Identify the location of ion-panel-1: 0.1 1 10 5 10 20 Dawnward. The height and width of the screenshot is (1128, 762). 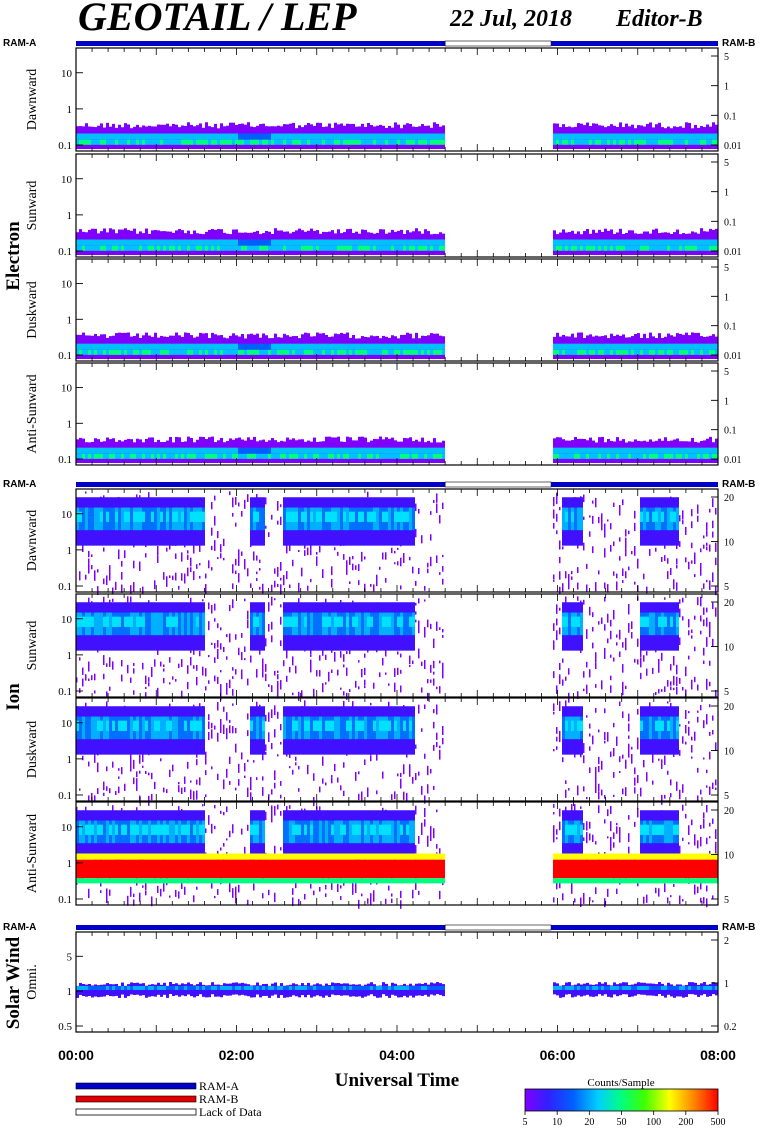
(379, 542).